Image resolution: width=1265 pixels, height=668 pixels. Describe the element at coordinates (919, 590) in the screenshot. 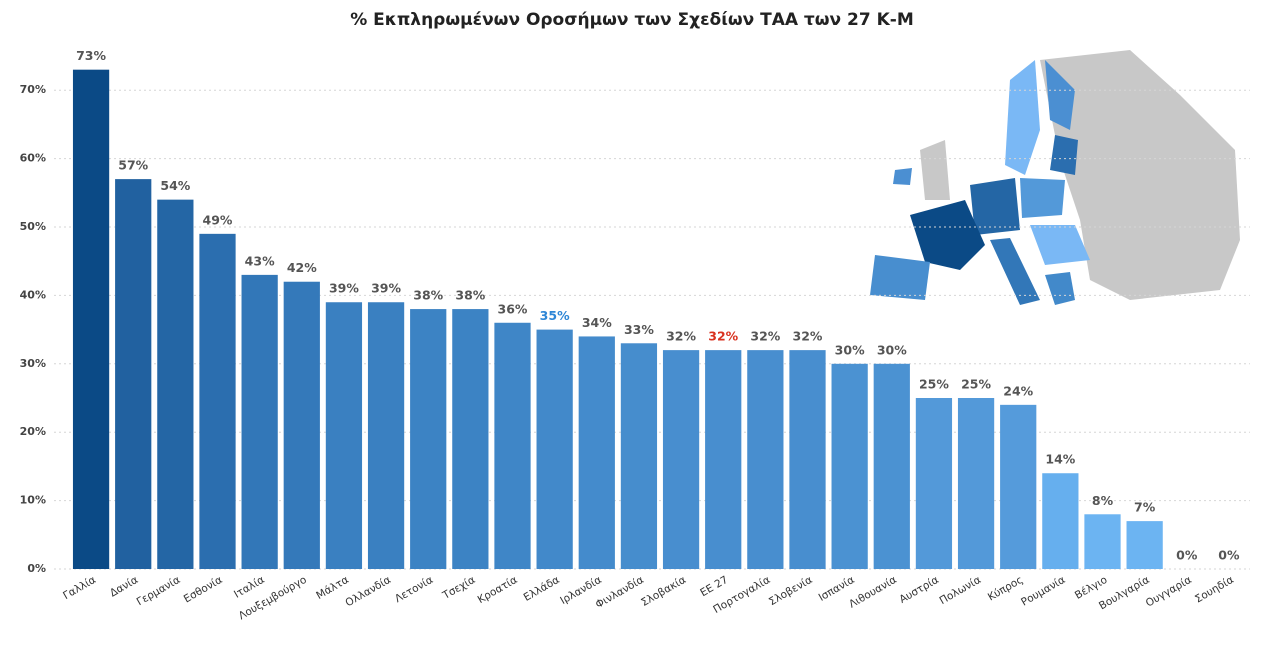

I see `x-tick-label: Αυστρία` at that location.